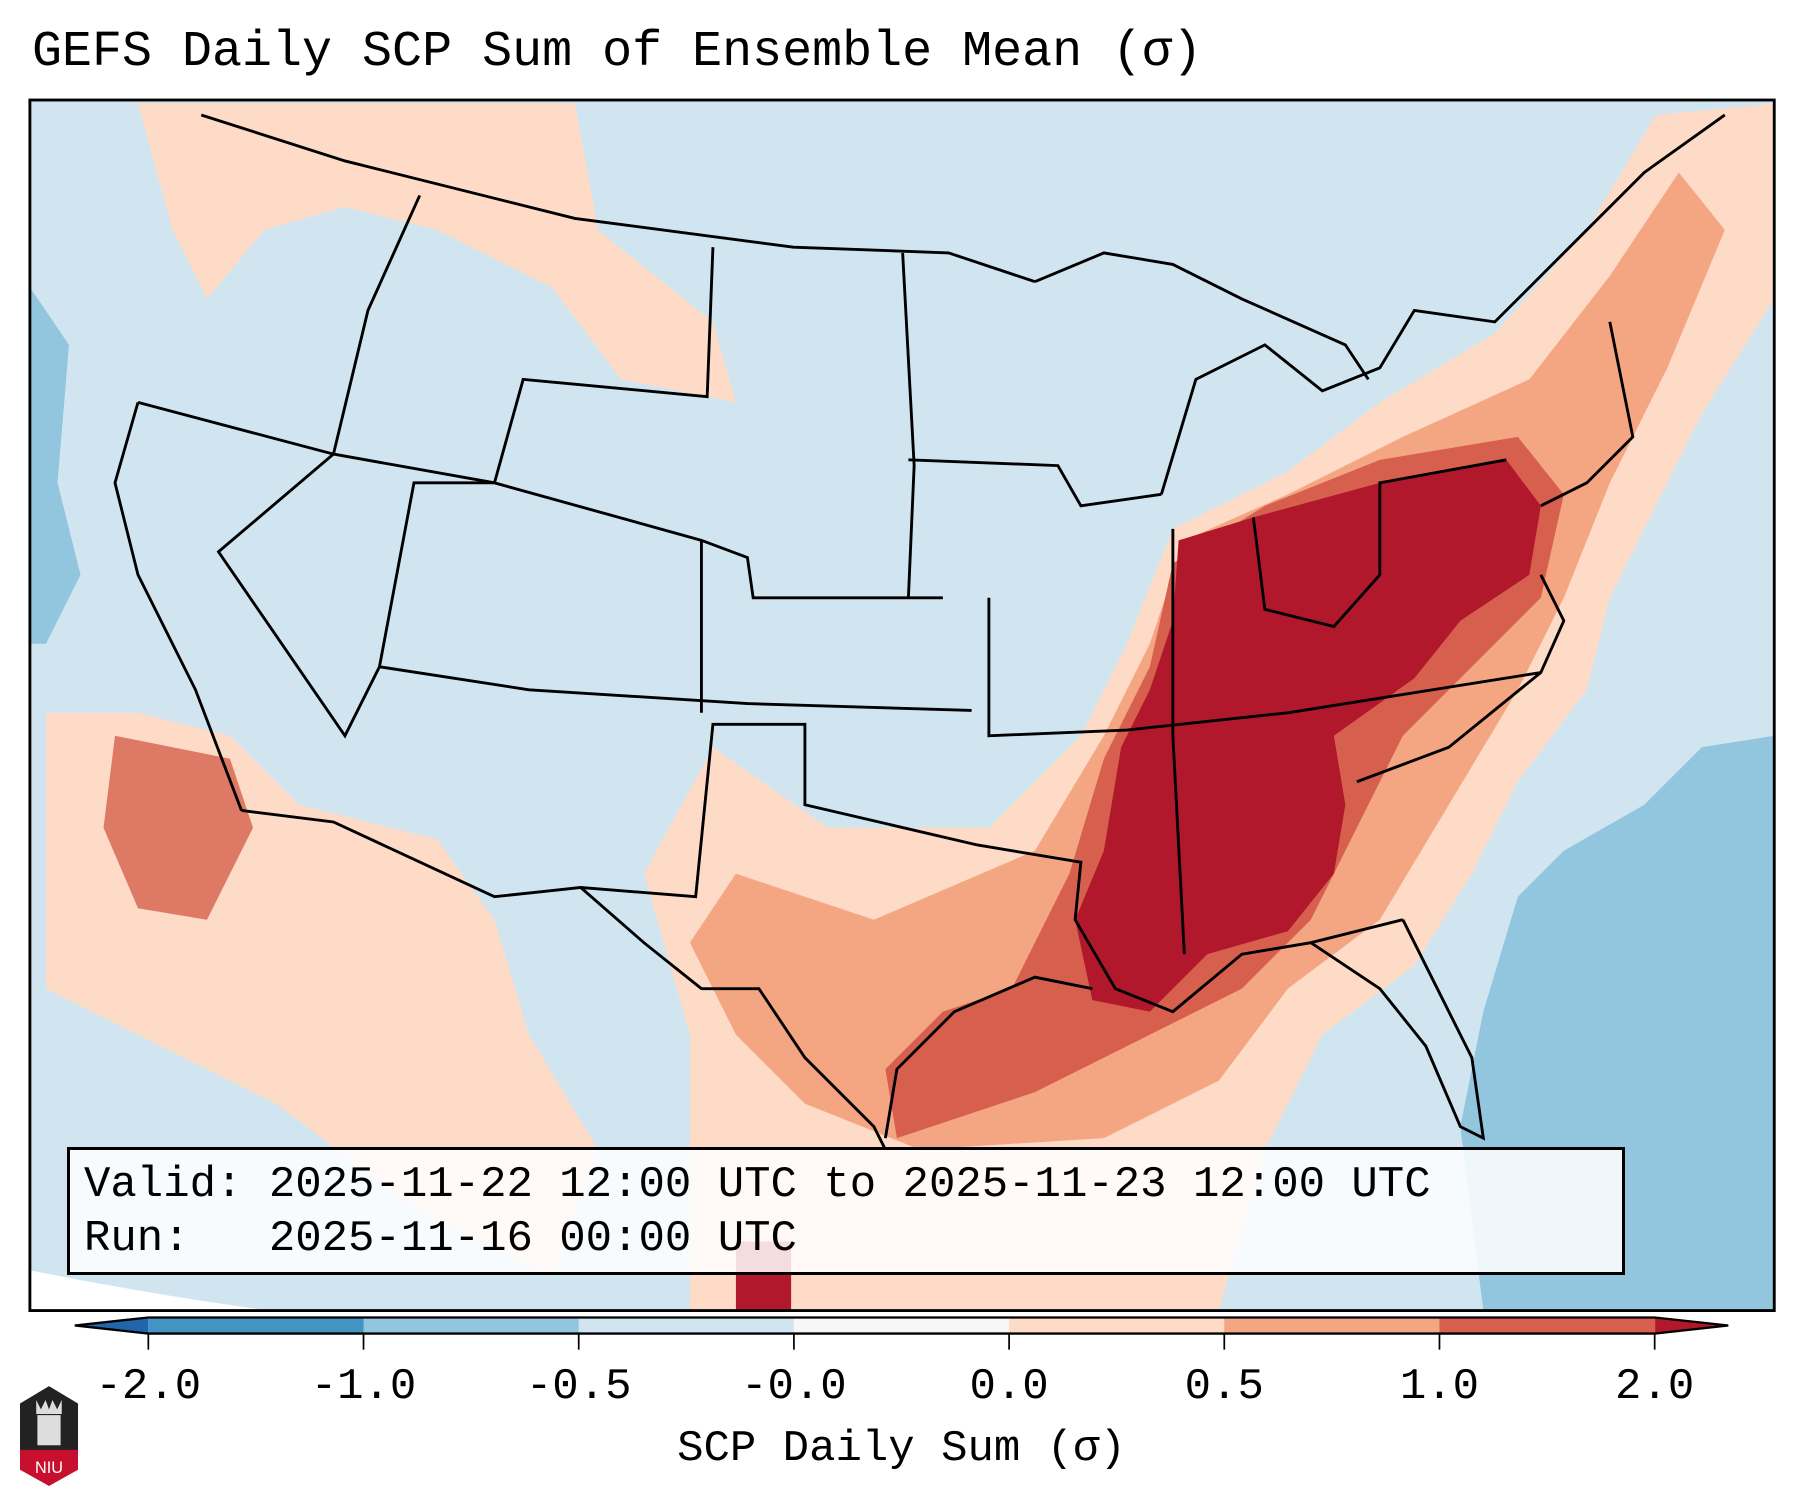 The image size is (1803, 1506). Describe the element at coordinates (1224, 1387) in the screenshot. I see `colorbar-tick-label: 0.5` at that location.